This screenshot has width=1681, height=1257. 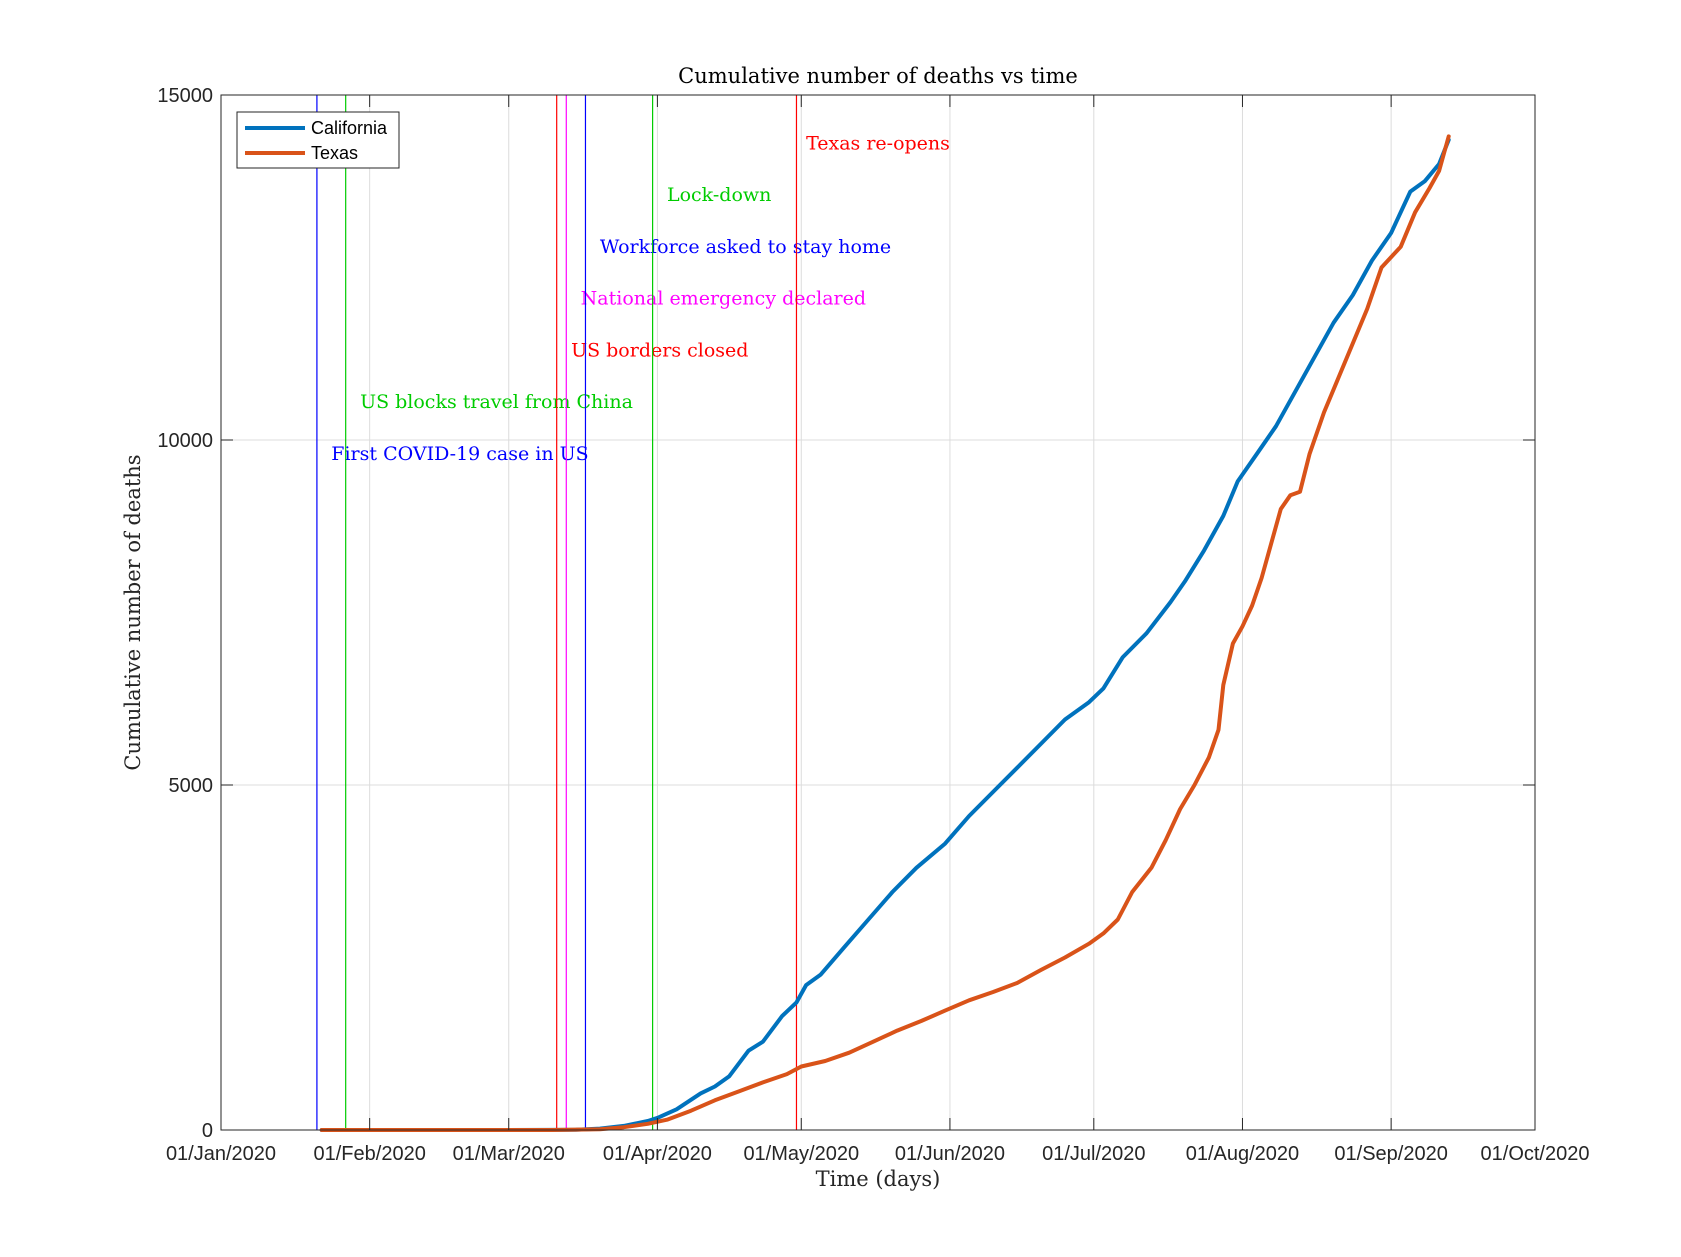 I want to click on event-label: US borders closed, so click(x=659, y=350).